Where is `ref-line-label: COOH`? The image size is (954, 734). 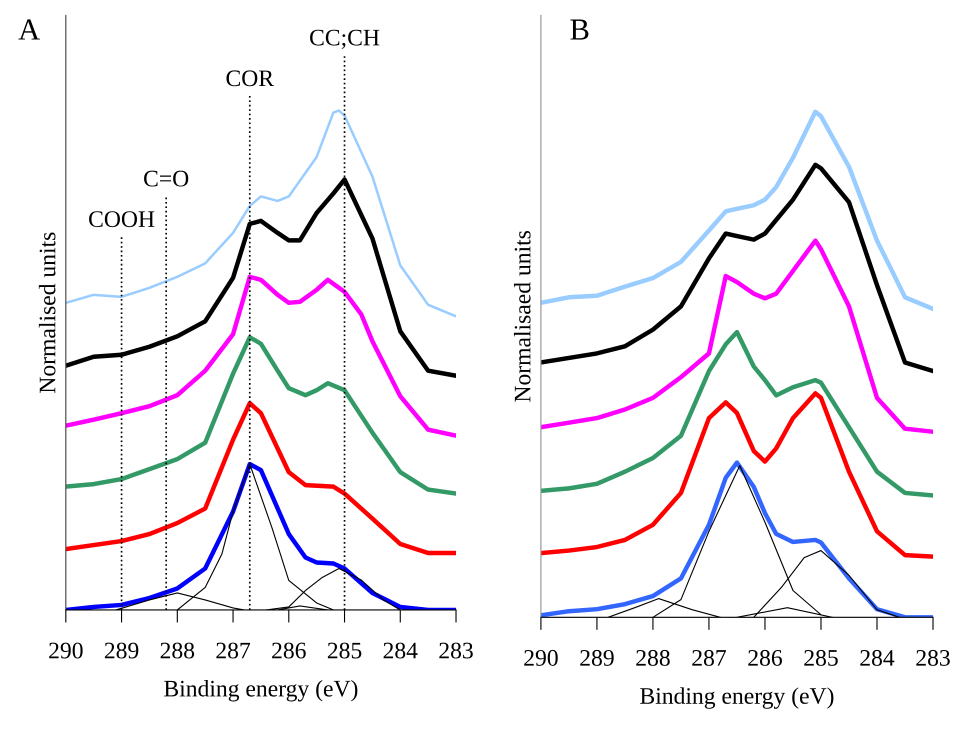 ref-line-label: COOH is located at coordinates (121, 219).